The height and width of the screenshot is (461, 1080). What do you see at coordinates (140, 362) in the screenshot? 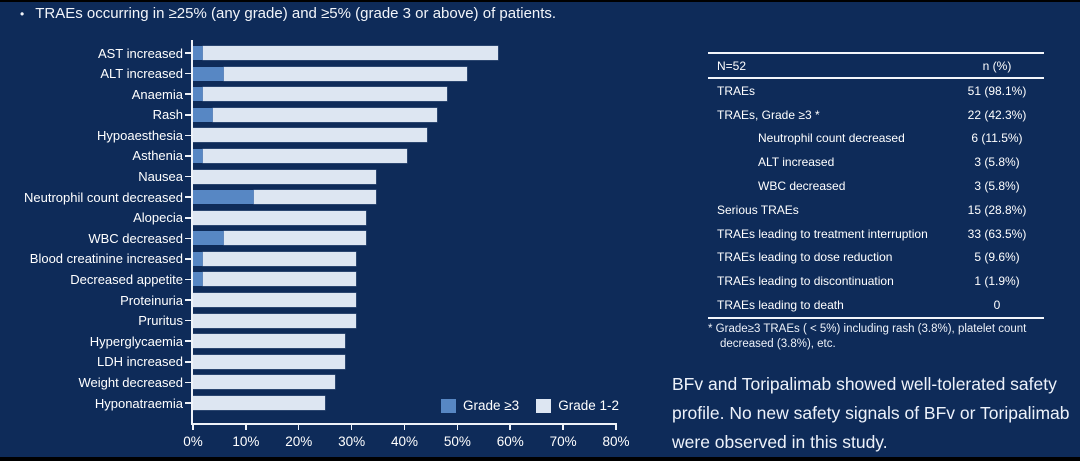
I see `category-label: LDH increased` at bounding box center [140, 362].